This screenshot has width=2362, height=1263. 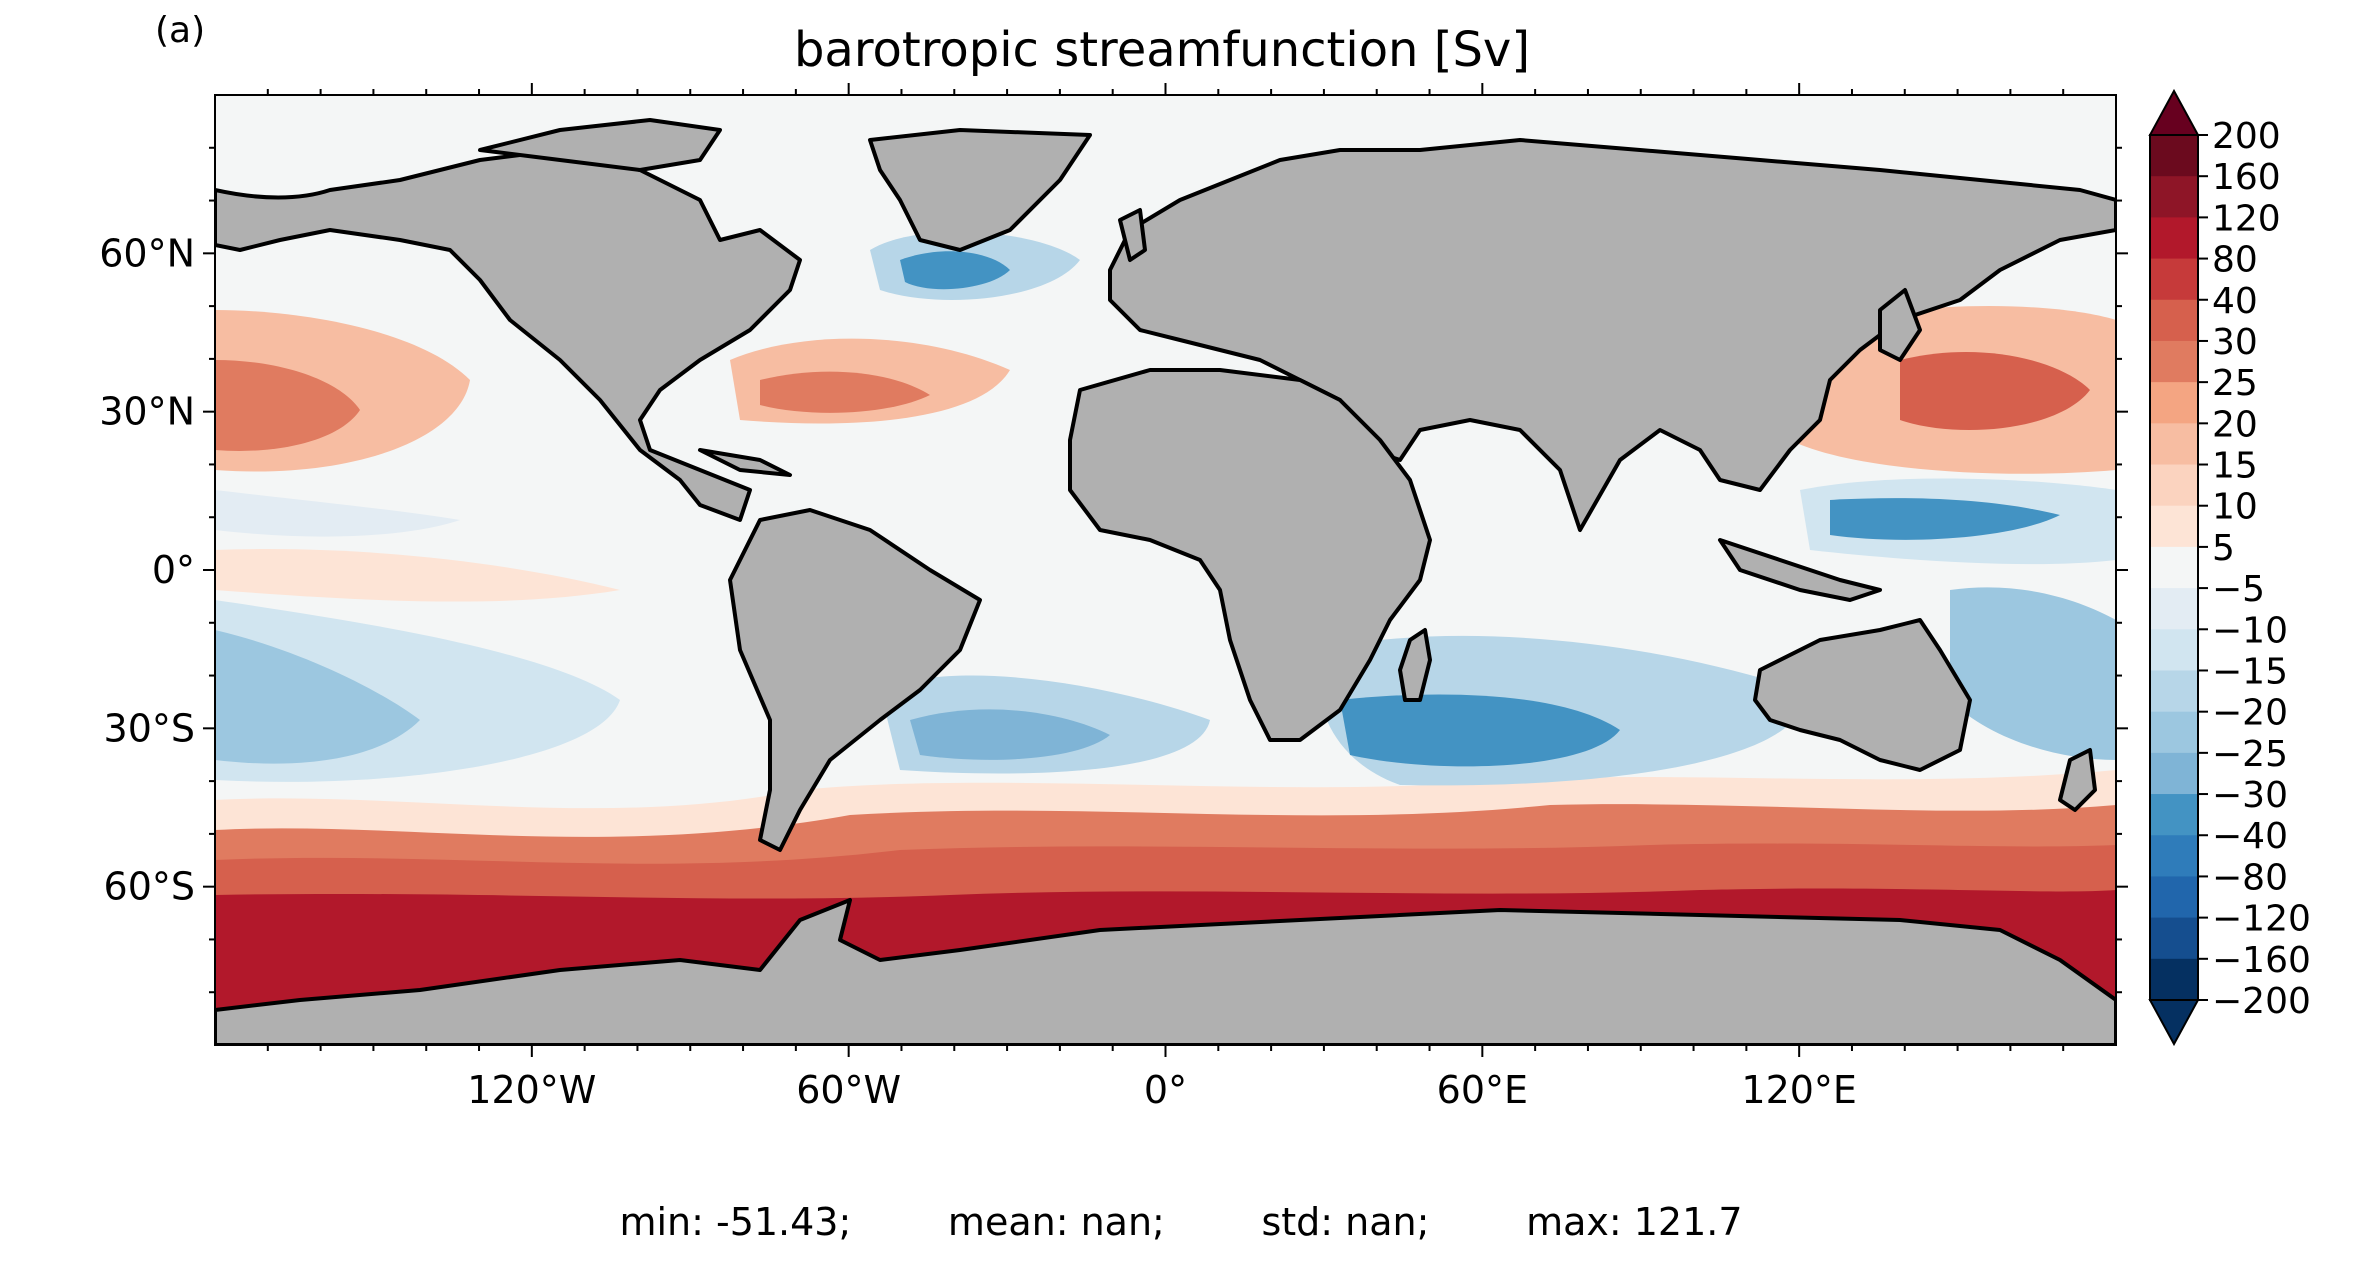 I want to click on land-uk, so click(x=1132, y=235).